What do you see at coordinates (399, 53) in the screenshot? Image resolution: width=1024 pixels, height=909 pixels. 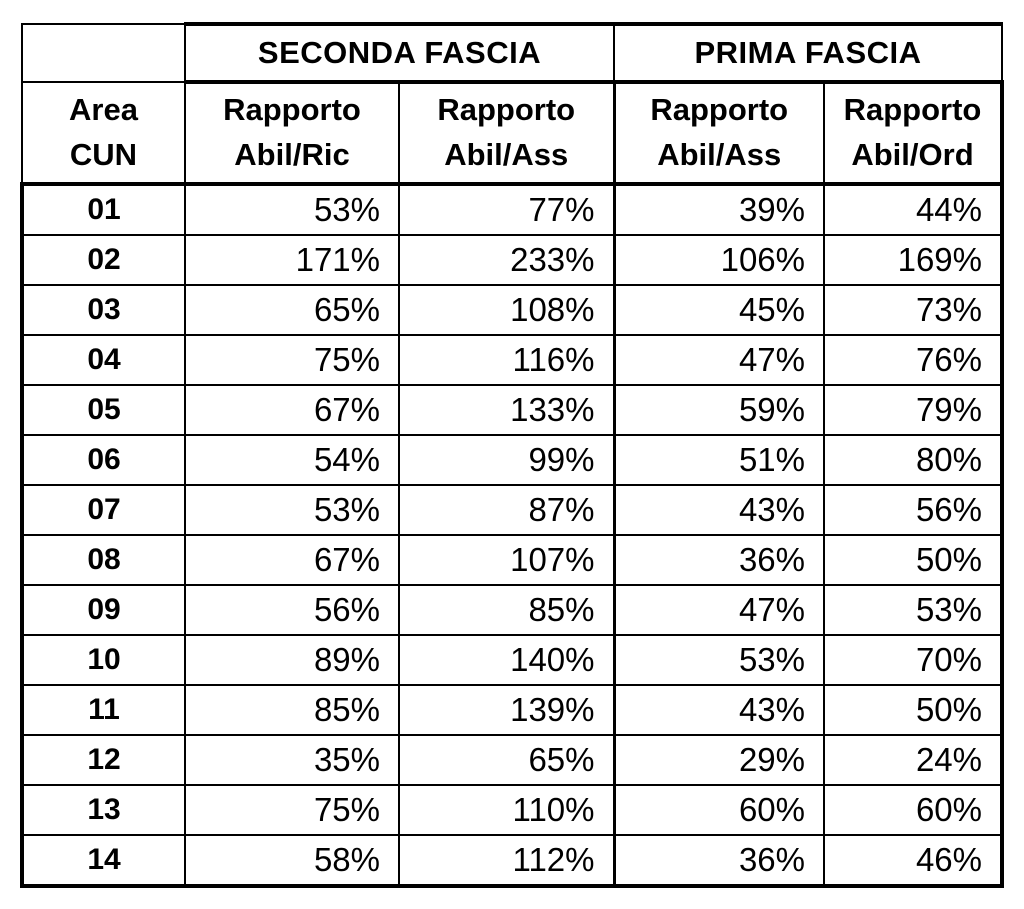 I see `group-header-seconda-fascia: SECONDA FASCIA` at bounding box center [399, 53].